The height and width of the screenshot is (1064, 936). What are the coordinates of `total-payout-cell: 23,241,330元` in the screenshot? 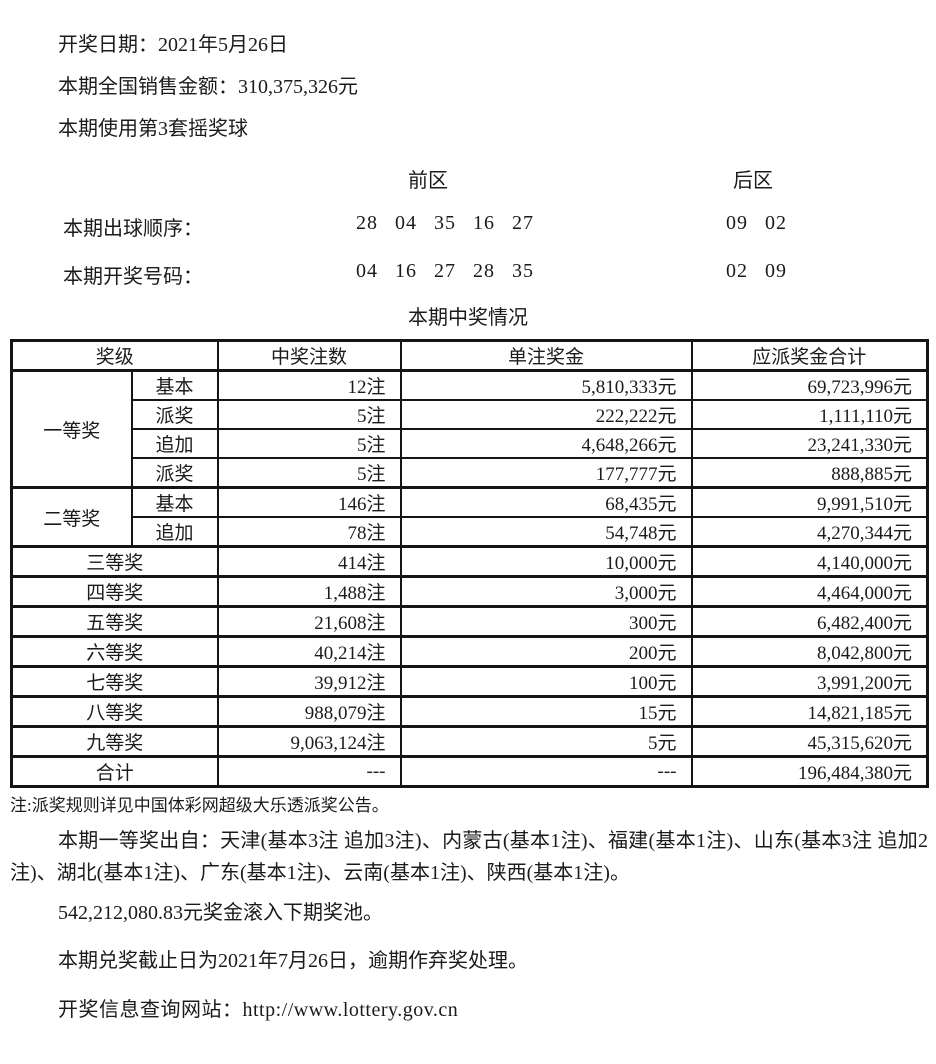 It's located at (809, 443).